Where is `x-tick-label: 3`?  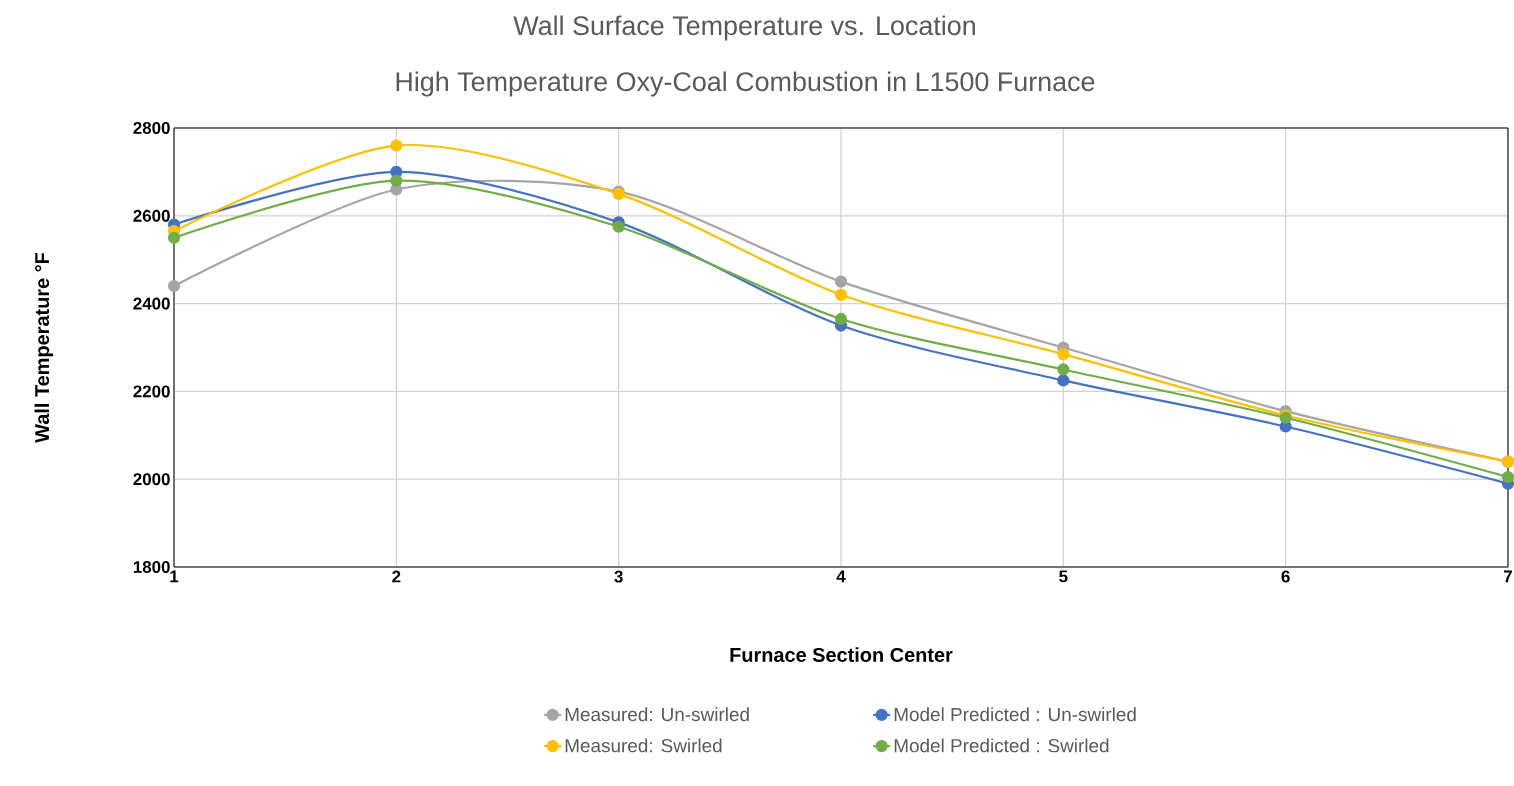 x-tick-label: 3 is located at coordinates (618, 576).